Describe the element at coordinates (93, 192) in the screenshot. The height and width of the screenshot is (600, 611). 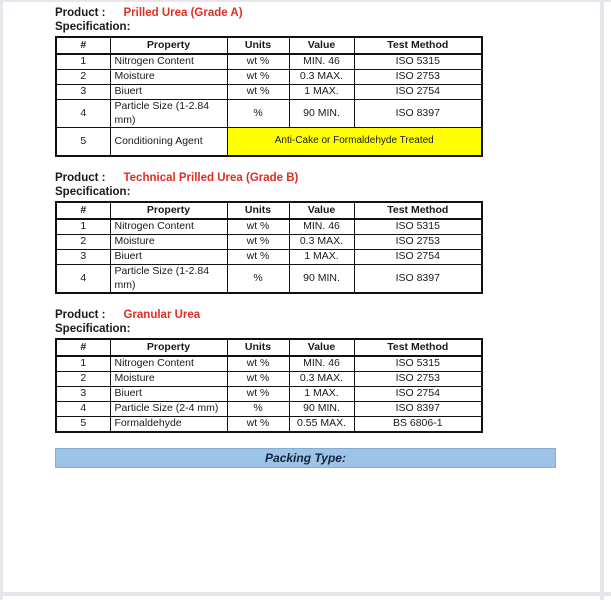
I see `specification-label: Specification:` at that location.